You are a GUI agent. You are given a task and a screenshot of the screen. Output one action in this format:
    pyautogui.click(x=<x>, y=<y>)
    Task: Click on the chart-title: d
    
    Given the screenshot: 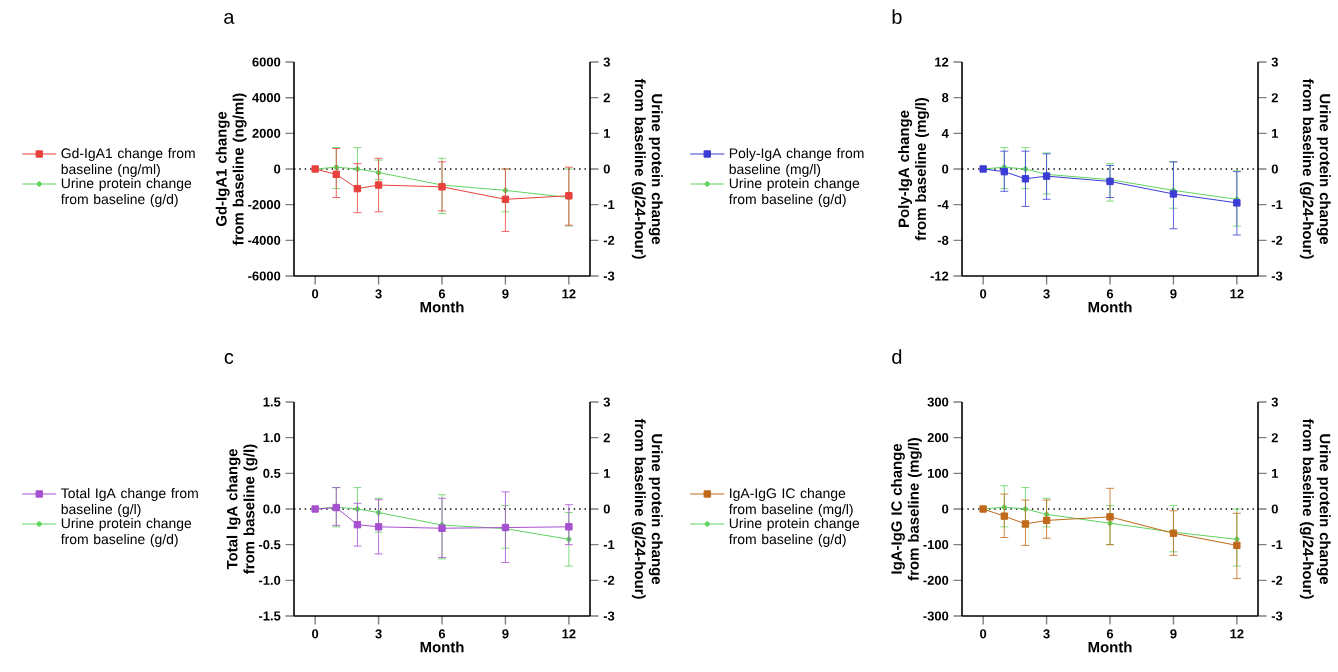 What is the action you would take?
    pyautogui.click(x=897, y=356)
    